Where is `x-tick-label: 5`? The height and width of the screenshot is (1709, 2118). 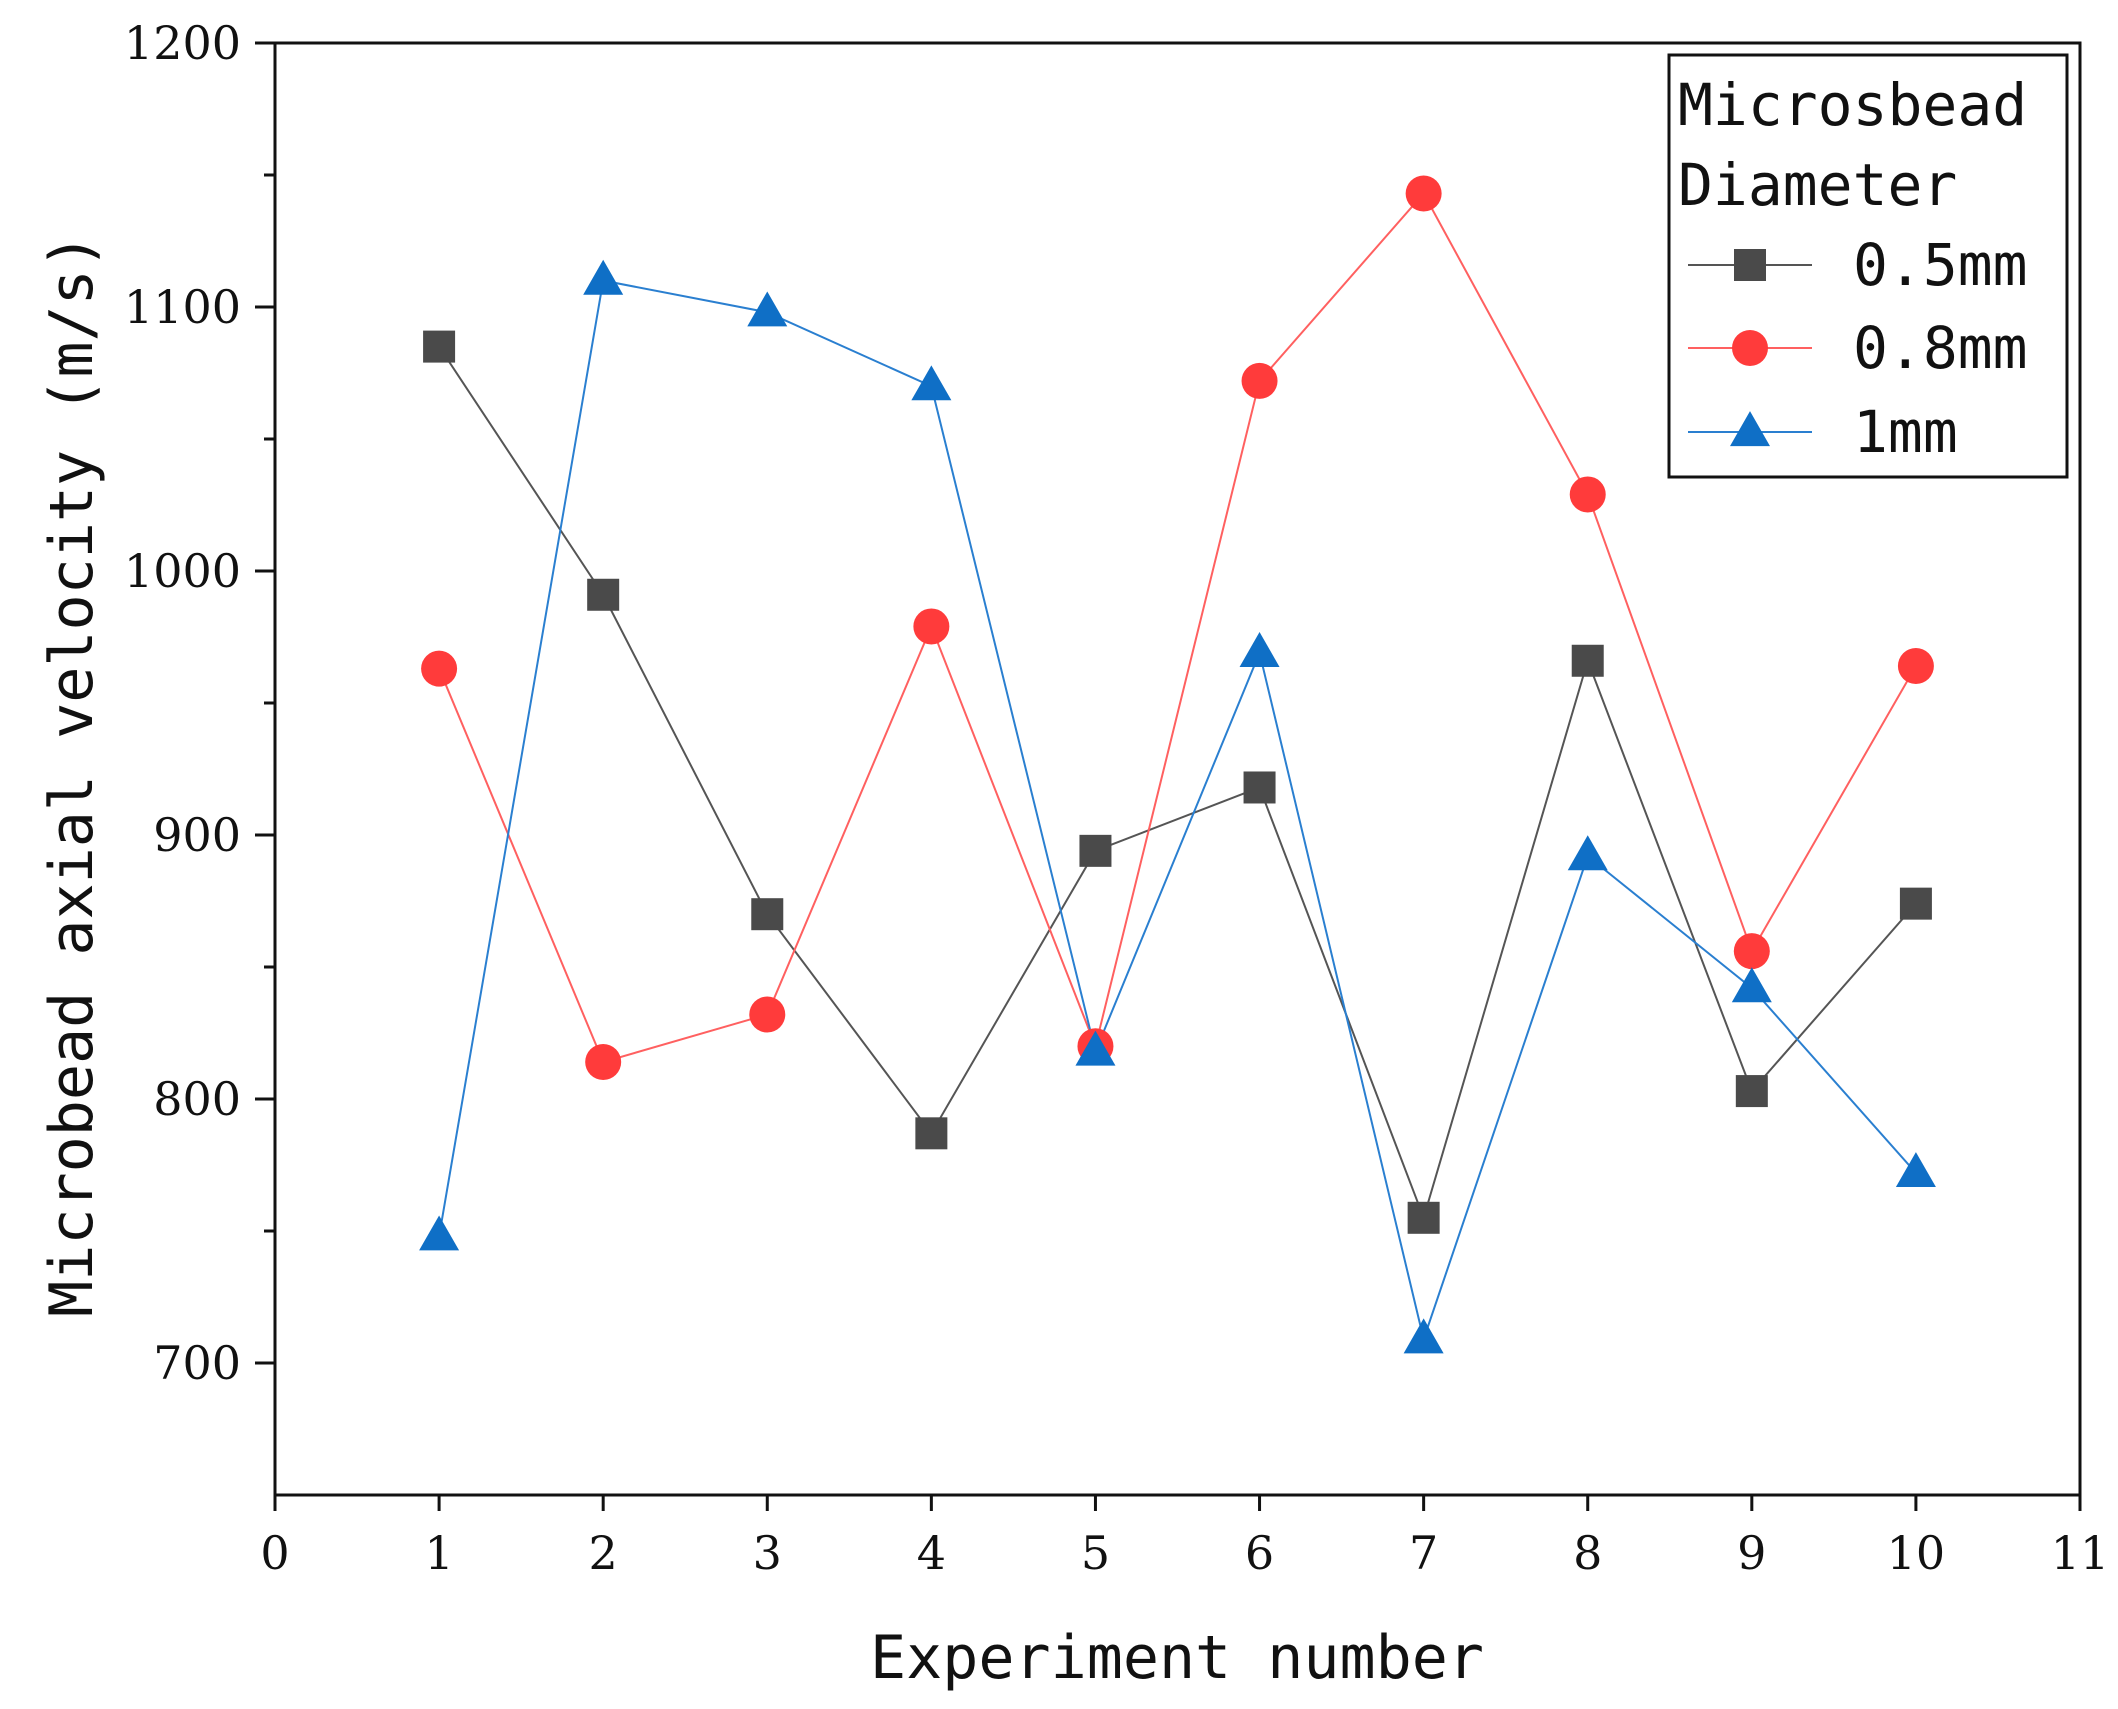 x-tick-label: 5 is located at coordinates (1095, 1553).